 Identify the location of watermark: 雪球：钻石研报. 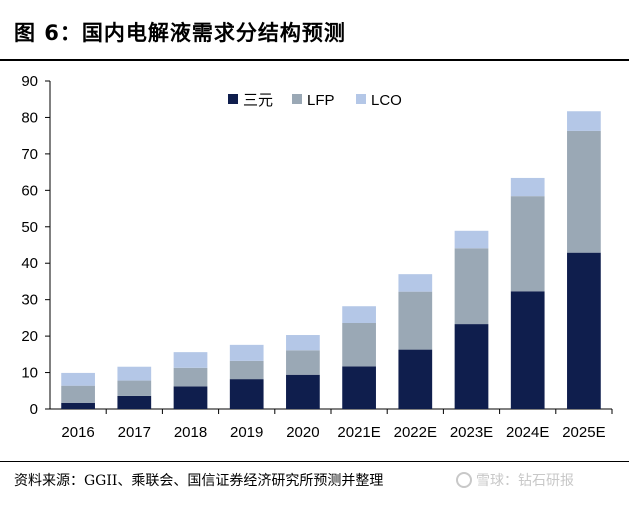
(515, 480).